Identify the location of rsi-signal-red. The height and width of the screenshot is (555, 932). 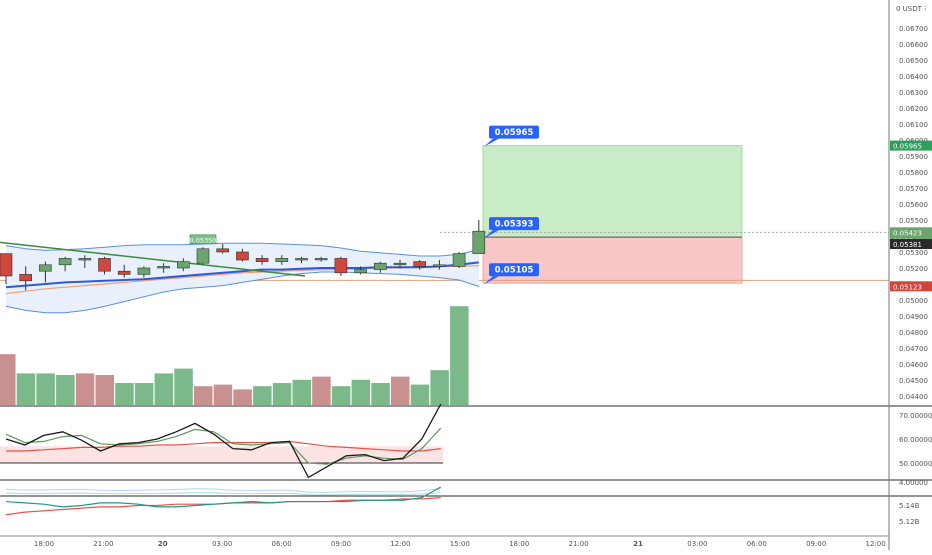
(223, 446).